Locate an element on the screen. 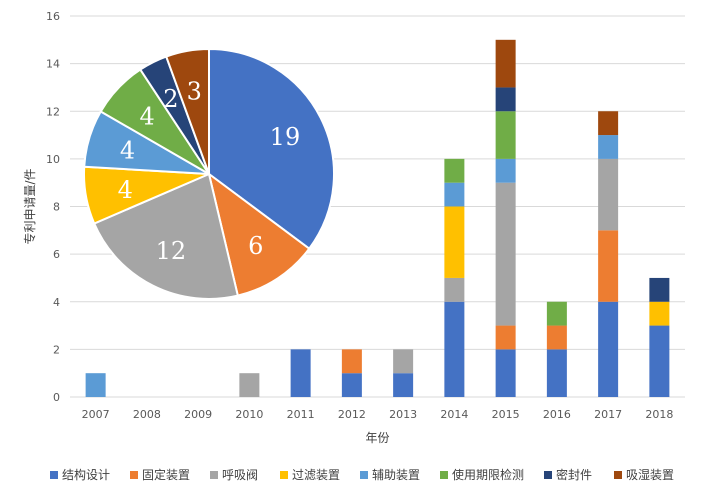 This screenshot has width=702, height=502. x-tick-label: 2016 is located at coordinates (557, 414).